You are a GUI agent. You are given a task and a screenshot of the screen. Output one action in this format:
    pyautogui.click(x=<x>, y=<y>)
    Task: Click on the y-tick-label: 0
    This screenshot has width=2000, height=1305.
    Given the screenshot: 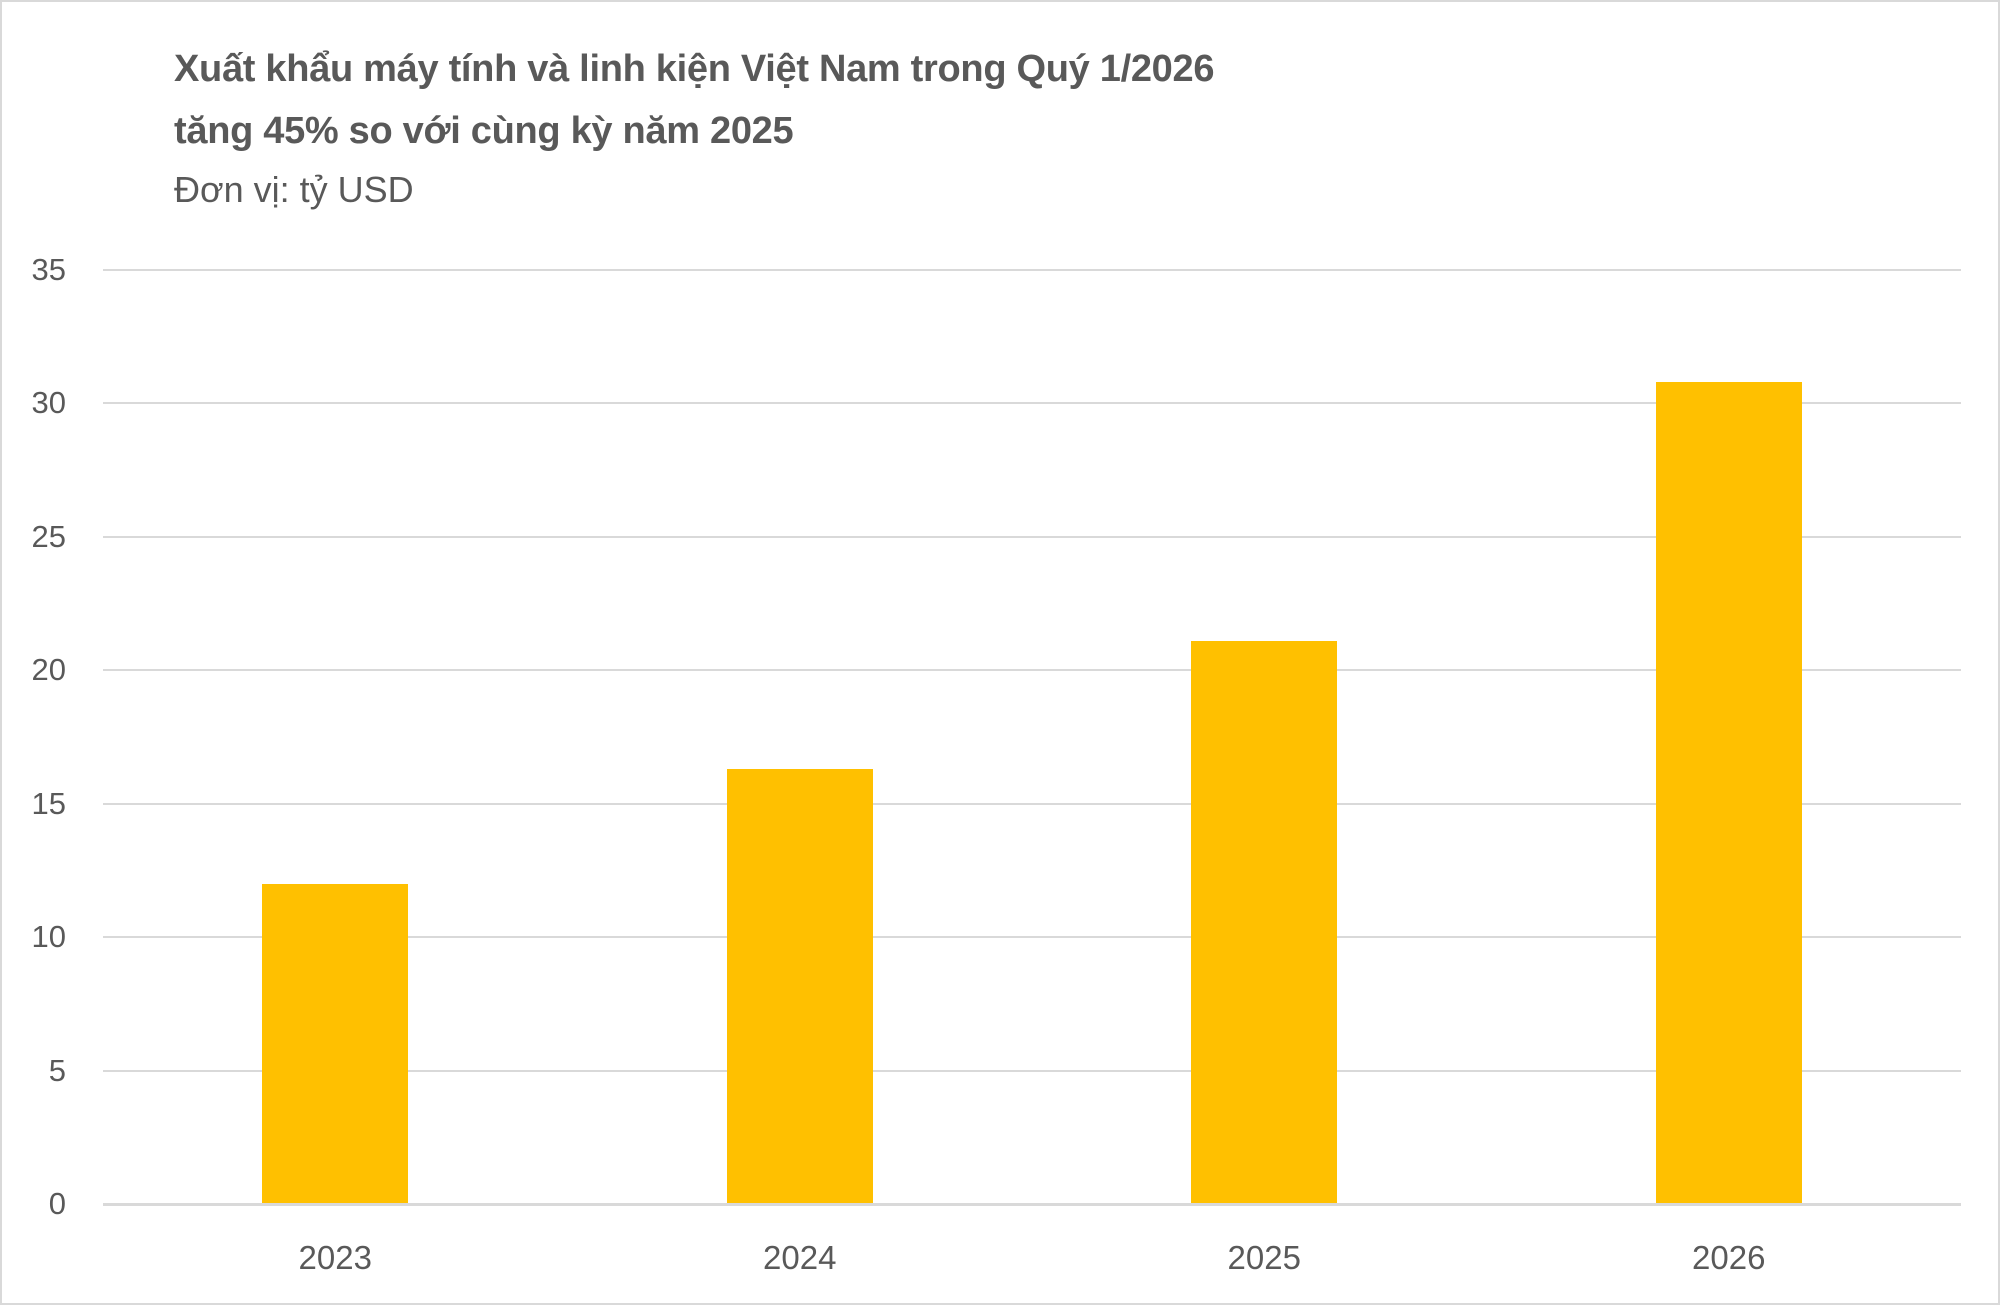 What is the action you would take?
    pyautogui.click(x=57, y=1203)
    